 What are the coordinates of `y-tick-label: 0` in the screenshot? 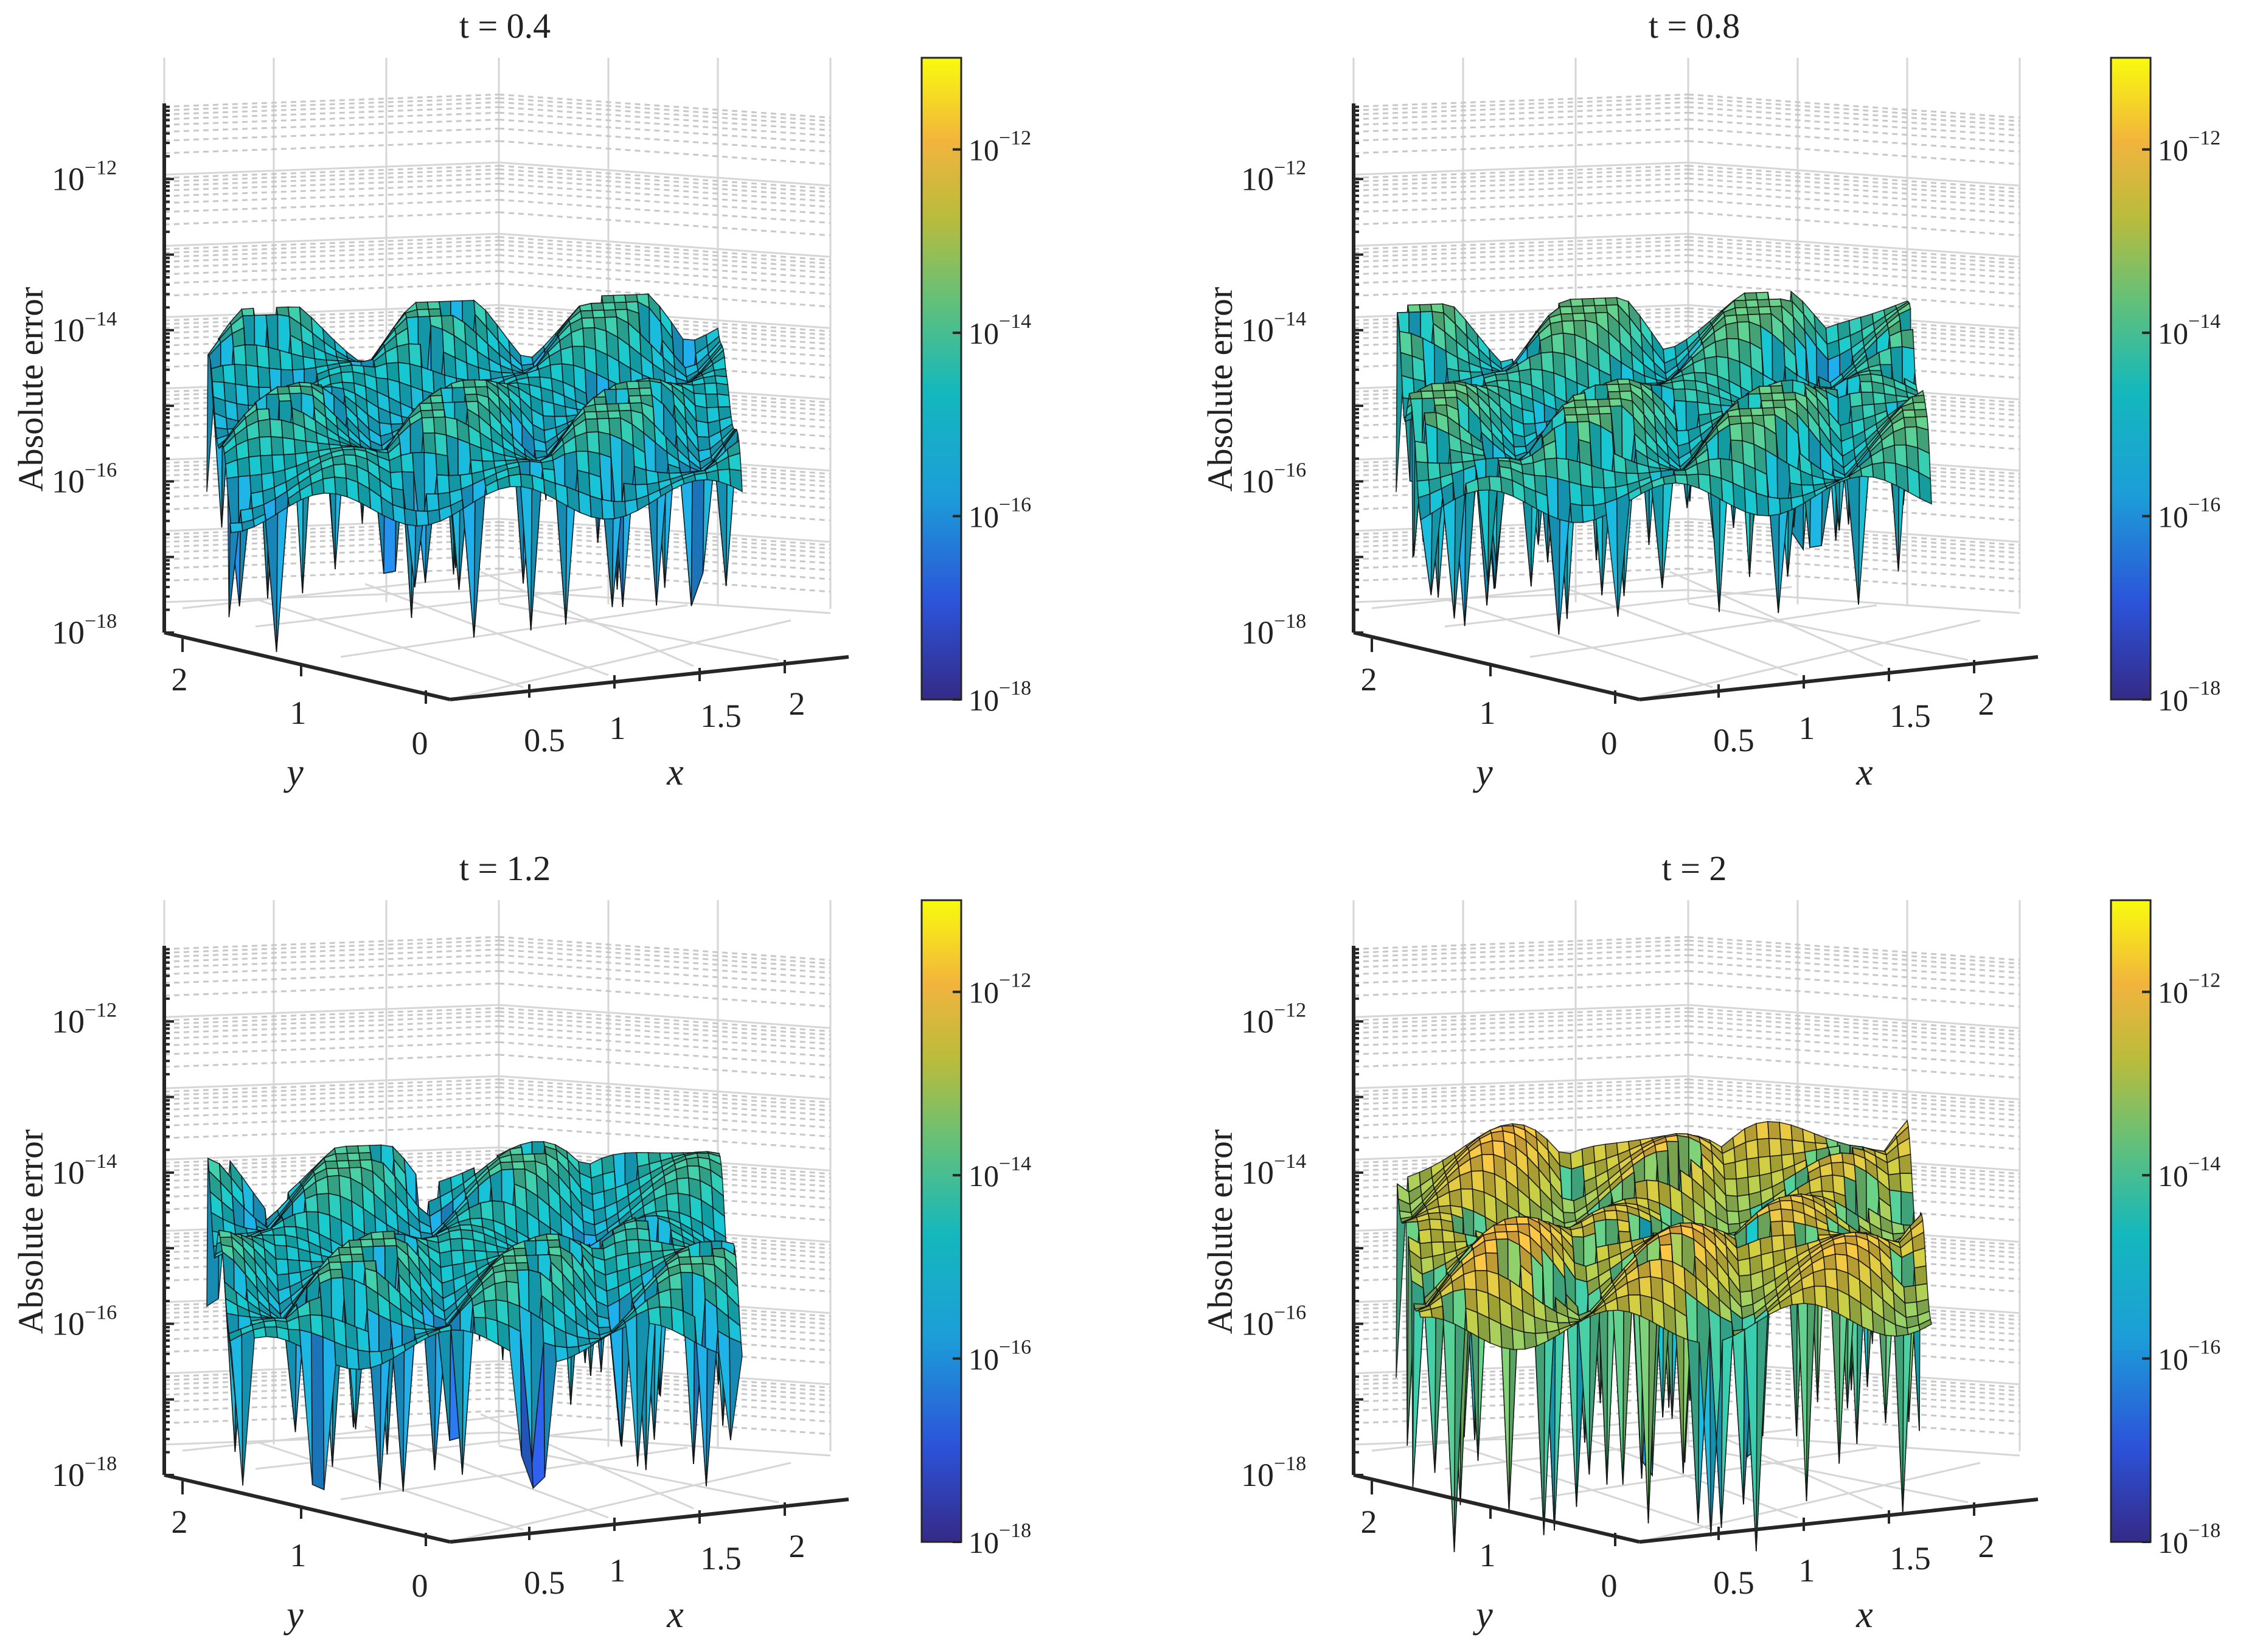 It's located at (420, 743).